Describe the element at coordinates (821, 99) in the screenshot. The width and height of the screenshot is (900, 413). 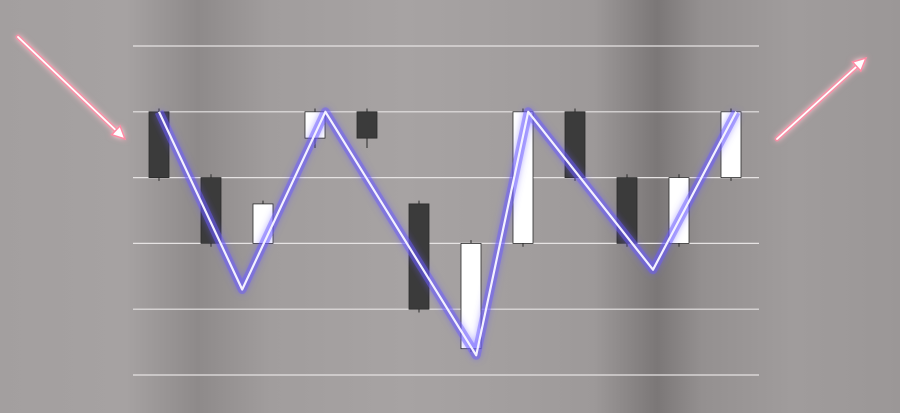
I see `exit-trend-arrow-up` at that location.